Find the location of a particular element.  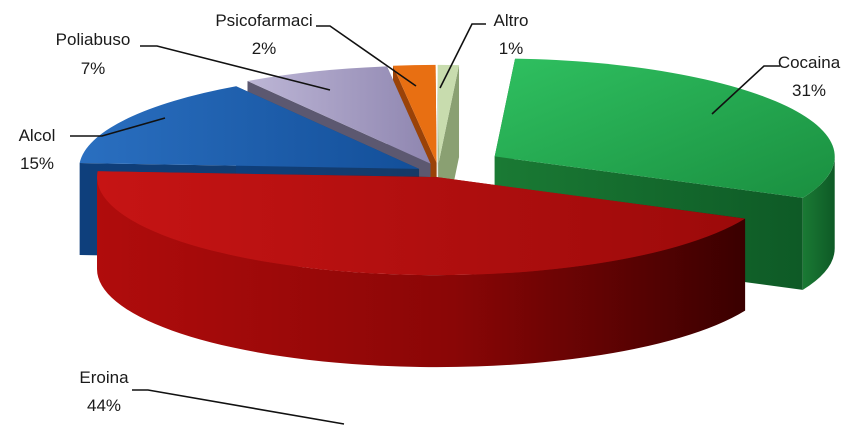

label-eroina-name: Eroina is located at coordinates (104, 377).